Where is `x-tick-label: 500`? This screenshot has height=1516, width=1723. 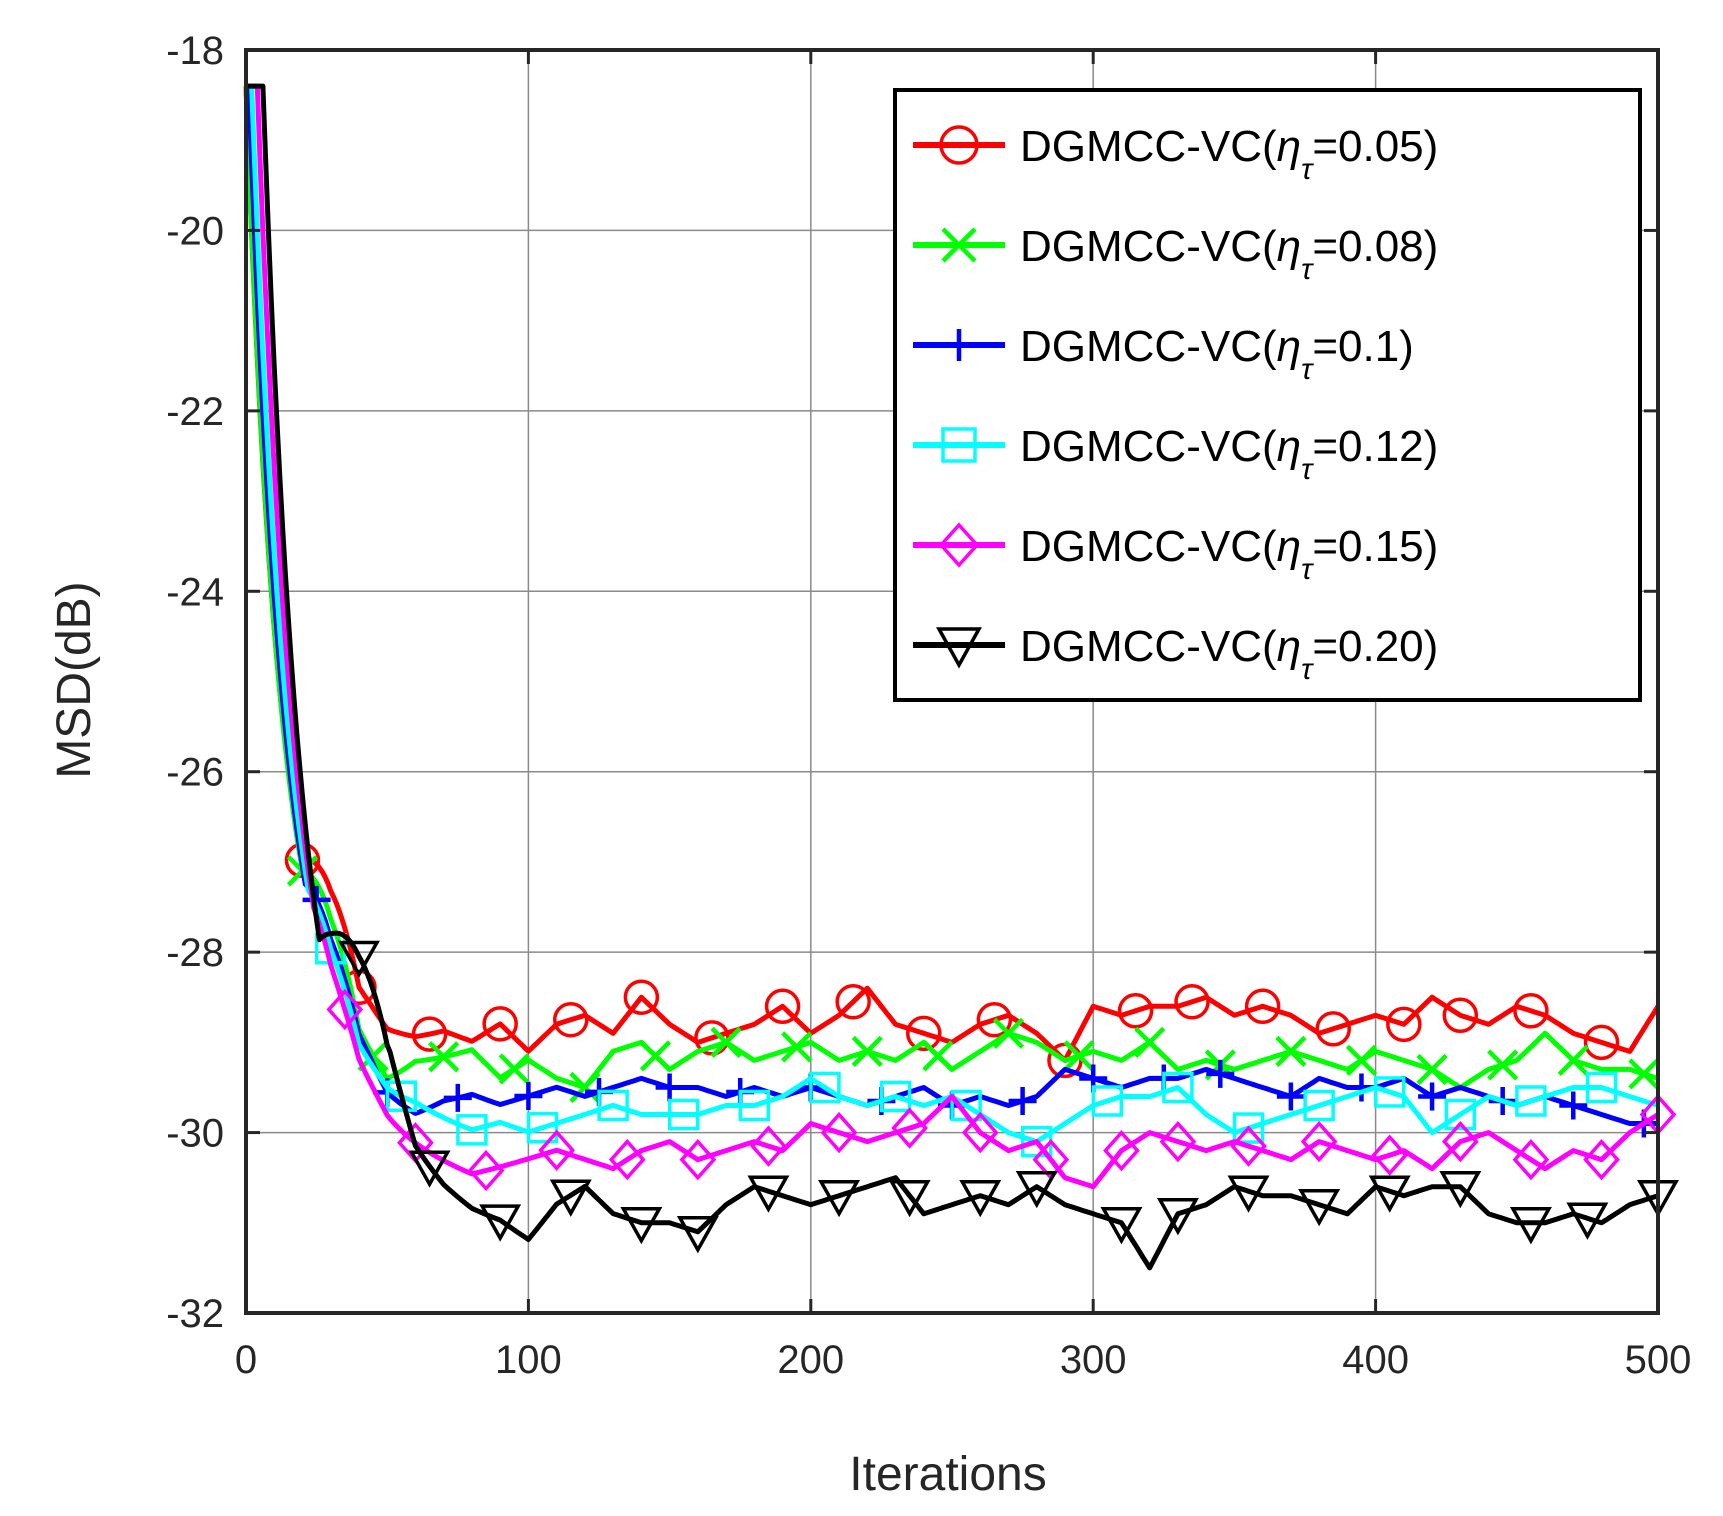
x-tick-label: 500 is located at coordinates (1658, 1360).